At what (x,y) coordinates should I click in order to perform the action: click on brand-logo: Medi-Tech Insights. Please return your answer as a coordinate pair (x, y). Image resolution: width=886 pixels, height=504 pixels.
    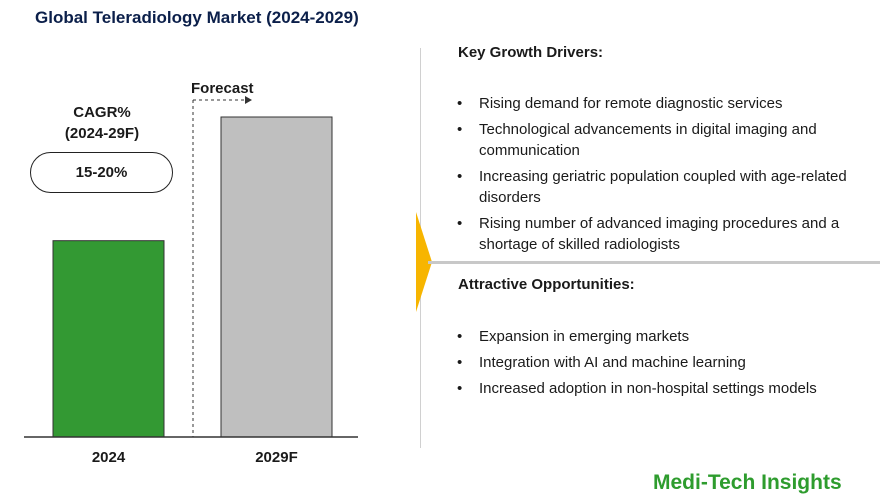
    Looking at the image, I should click on (747, 482).